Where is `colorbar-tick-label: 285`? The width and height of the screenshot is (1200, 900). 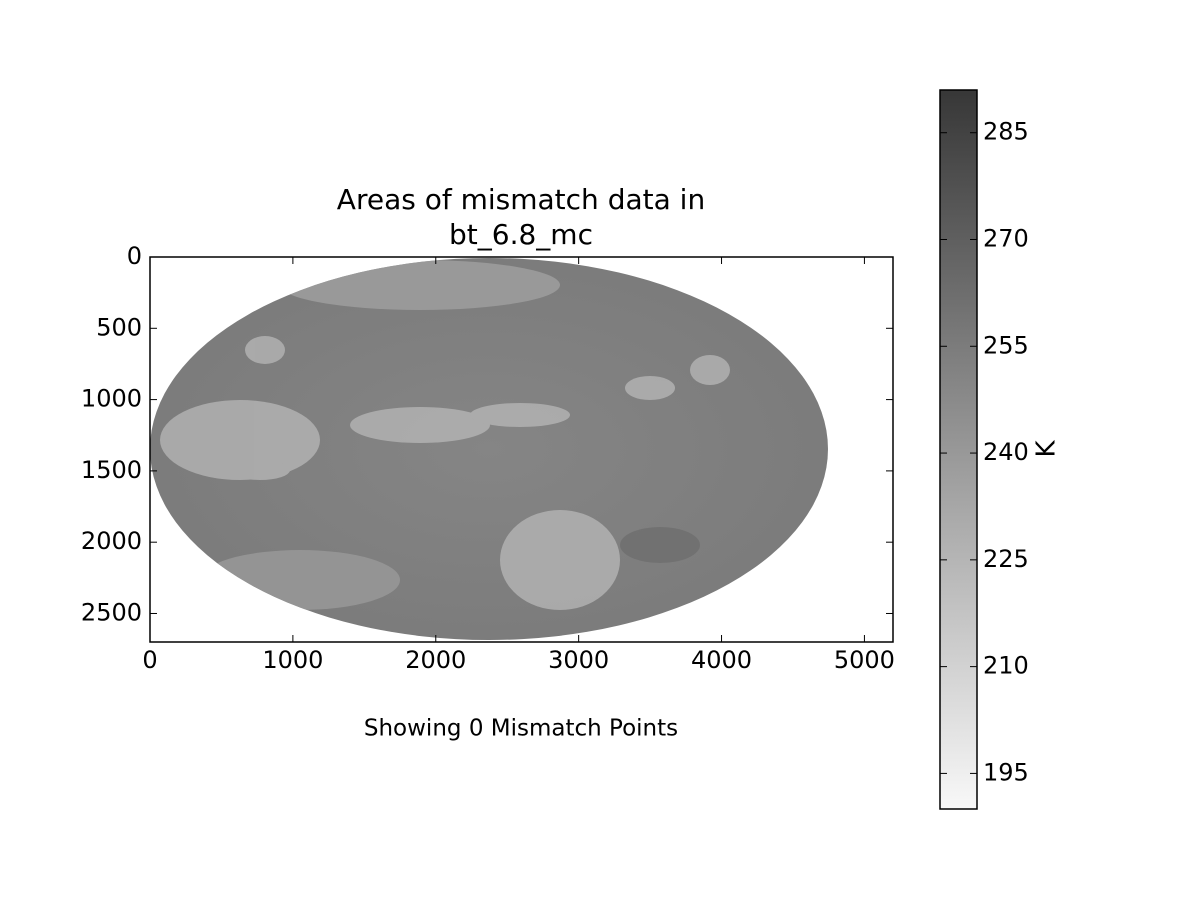 colorbar-tick-label: 285 is located at coordinates (1006, 132).